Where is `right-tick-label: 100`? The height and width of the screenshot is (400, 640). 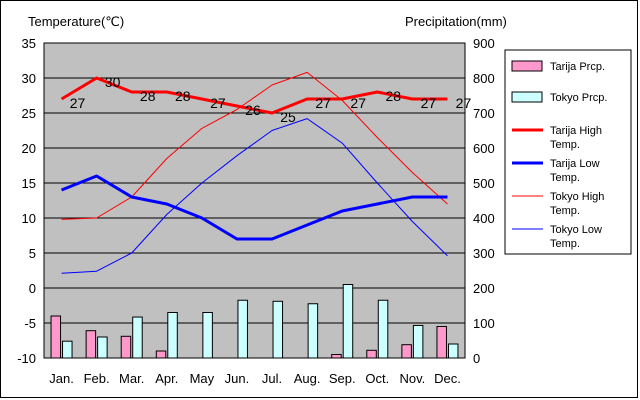
right-tick-label: 100 is located at coordinates (484, 323).